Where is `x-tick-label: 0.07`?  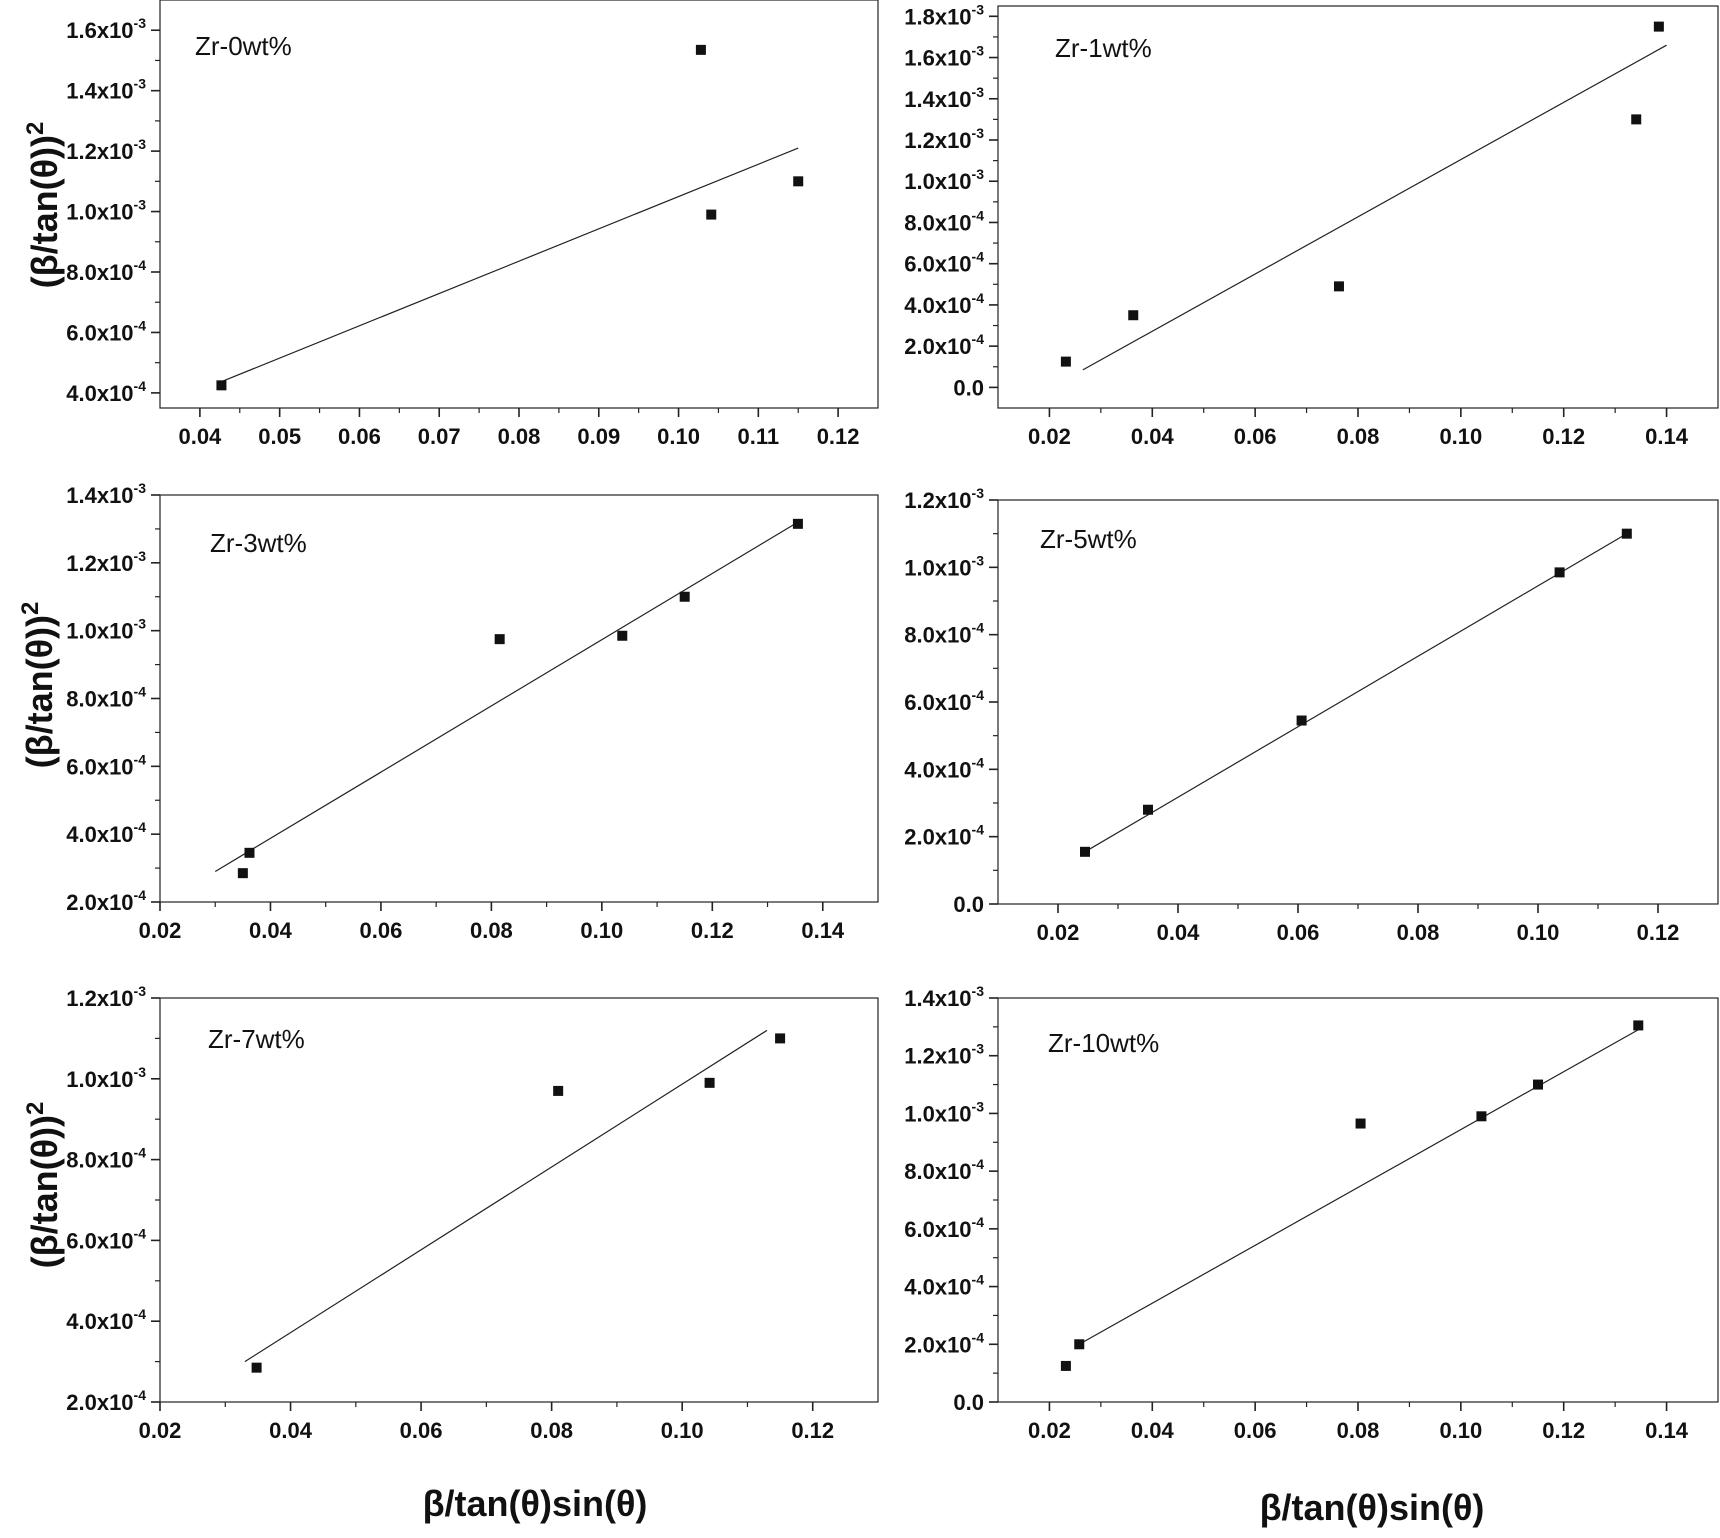
x-tick-label: 0.07 is located at coordinates (439, 436).